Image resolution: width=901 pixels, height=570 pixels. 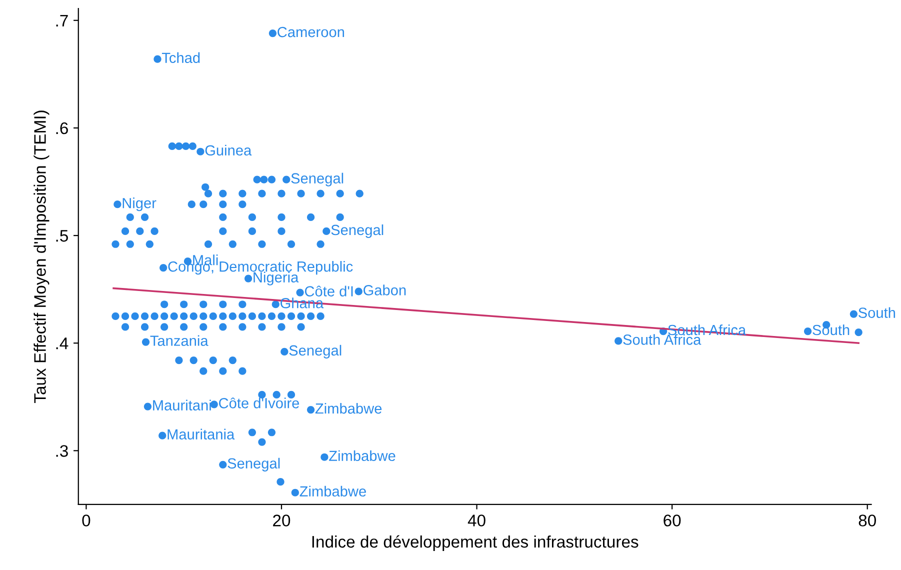 What do you see at coordinates (311, 32) in the screenshot?
I see `annotation: Cameroon` at bounding box center [311, 32].